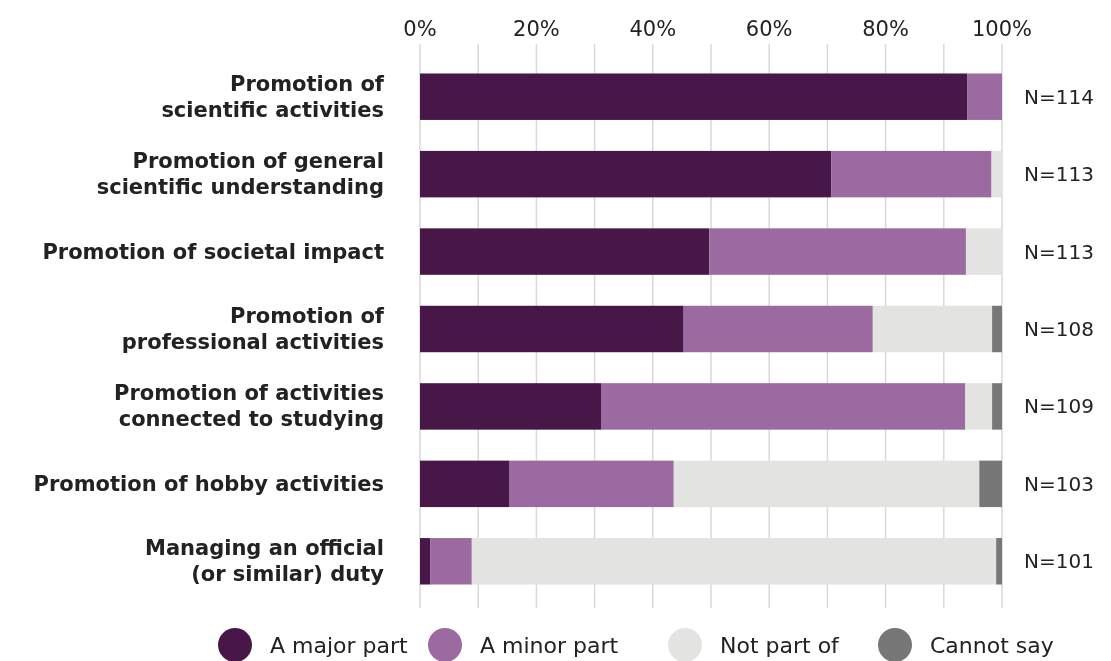  What do you see at coordinates (240, 174) in the screenshot?
I see `y-tick-label: Promotion of general scientific understanding` at bounding box center [240, 174].